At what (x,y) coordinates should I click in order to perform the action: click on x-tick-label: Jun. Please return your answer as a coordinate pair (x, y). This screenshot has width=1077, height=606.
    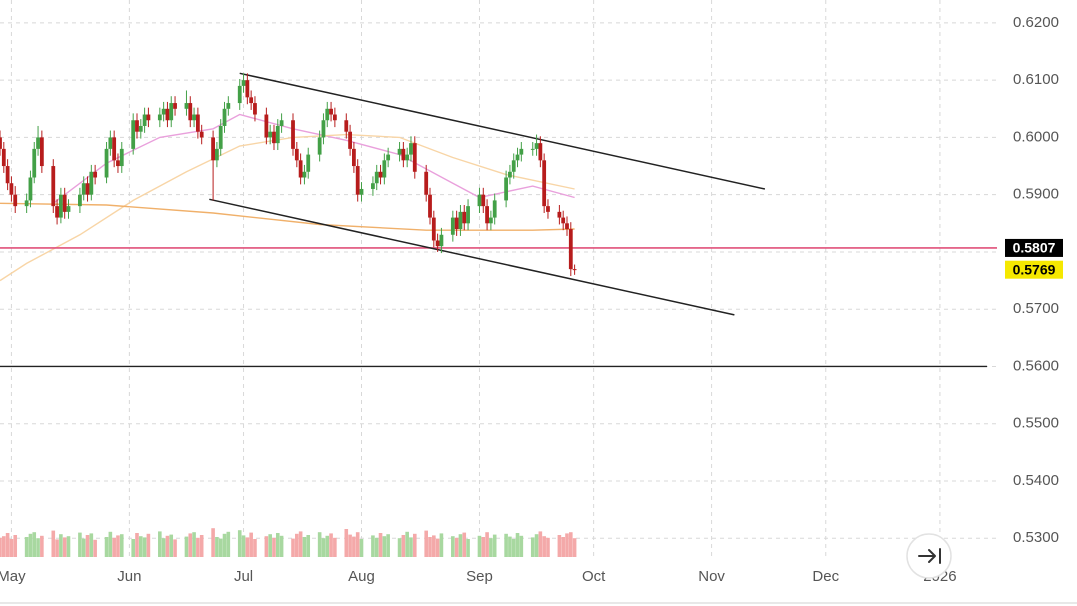
    Looking at the image, I should click on (129, 576).